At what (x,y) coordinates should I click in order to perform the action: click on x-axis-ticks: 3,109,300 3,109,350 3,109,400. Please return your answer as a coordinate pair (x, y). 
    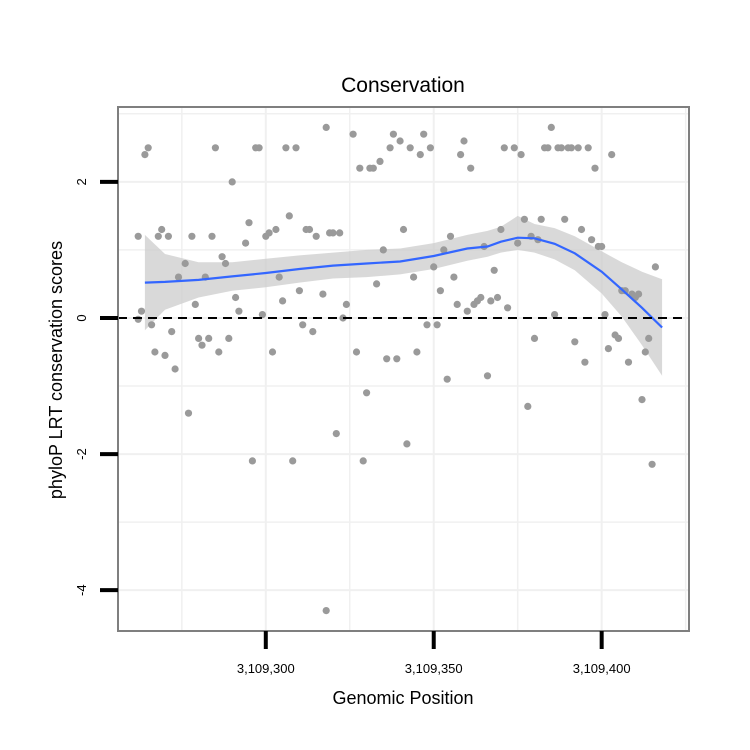
    Looking at the image, I should click on (434, 653).